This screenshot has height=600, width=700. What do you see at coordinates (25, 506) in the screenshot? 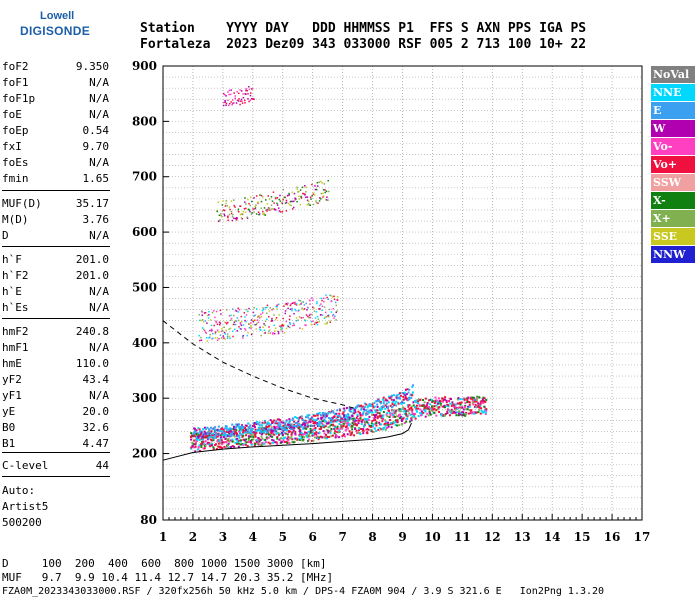
I see `autoscale-note-artist: Artist5` at bounding box center [25, 506].